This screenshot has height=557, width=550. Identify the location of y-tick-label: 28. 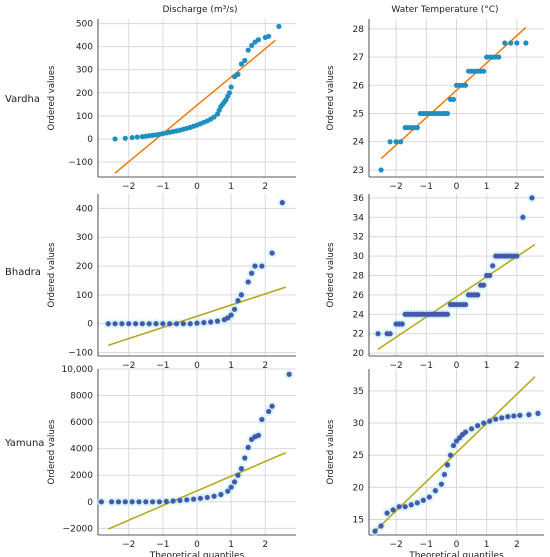
(359, 30).